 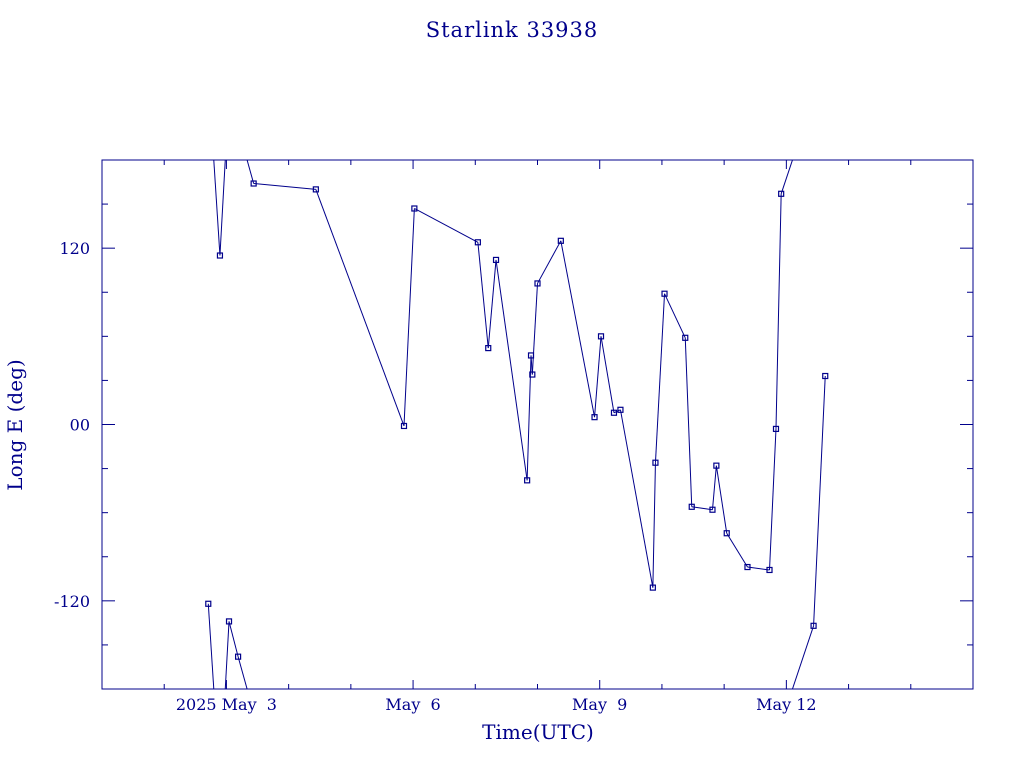 What do you see at coordinates (512, 30) in the screenshot?
I see `chart-title: Starlink 33938` at bounding box center [512, 30].